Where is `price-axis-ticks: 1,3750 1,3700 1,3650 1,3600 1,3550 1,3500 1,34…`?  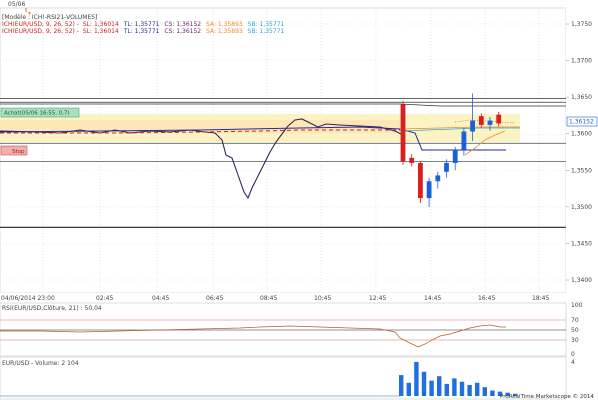 price-axis-ticks: 1,3750 1,3700 1,3650 1,3600 1,3550 1,3500 1,34… is located at coordinates (579, 152).